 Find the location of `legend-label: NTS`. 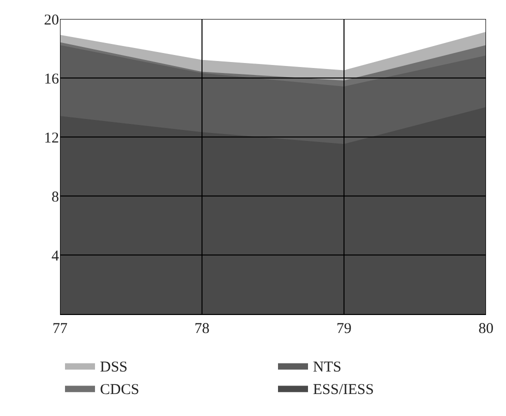

legend-label: NTS is located at coordinates (327, 368).